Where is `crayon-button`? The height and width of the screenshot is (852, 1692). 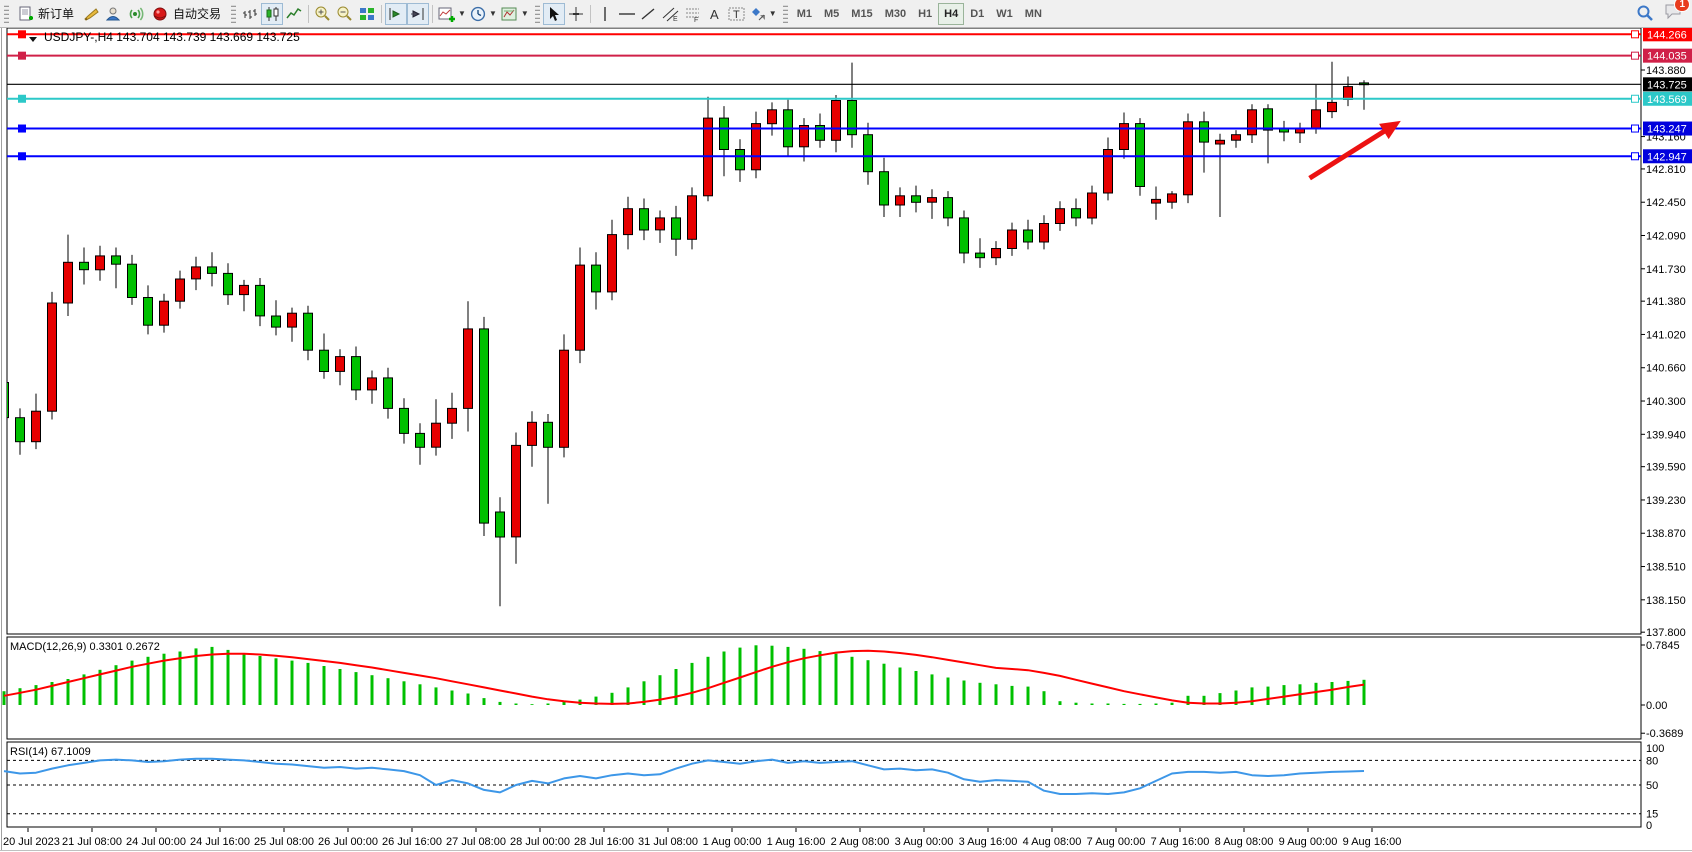 crayon-button is located at coordinates (91, 14).